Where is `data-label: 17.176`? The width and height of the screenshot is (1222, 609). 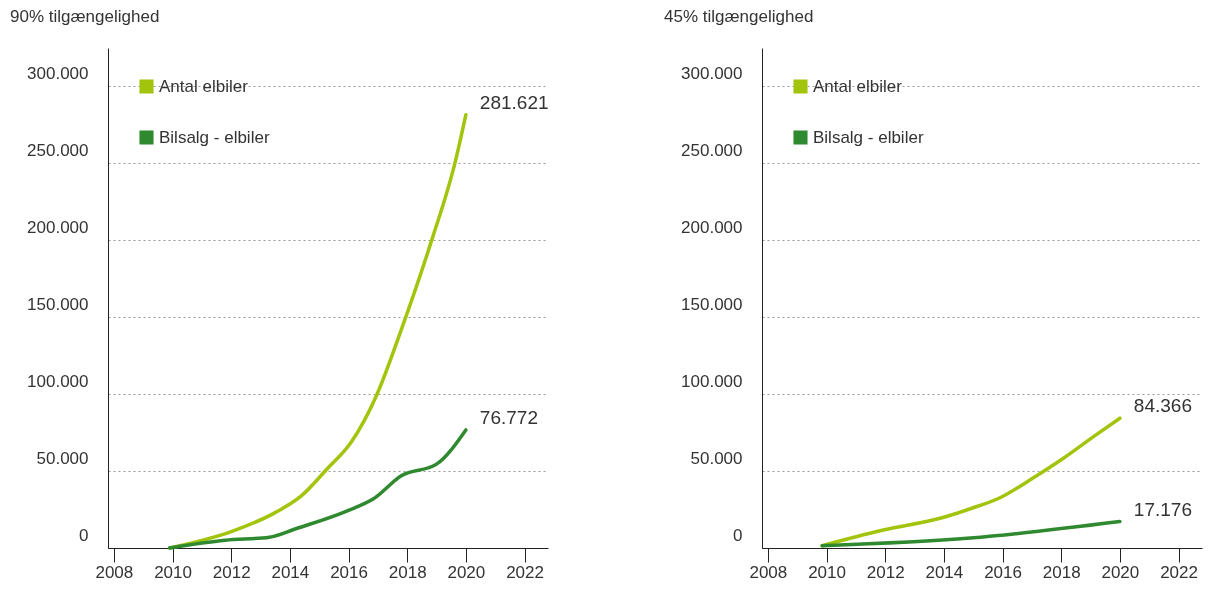
data-label: 17.176 is located at coordinates (1162, 509).